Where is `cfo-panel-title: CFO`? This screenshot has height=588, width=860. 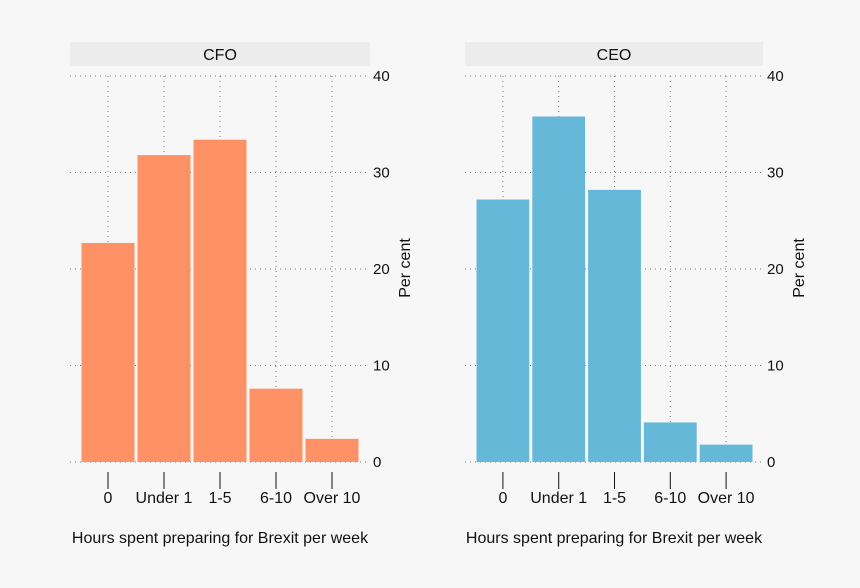
cfo-panel-title: CFO is located at coordinates (220, 55).